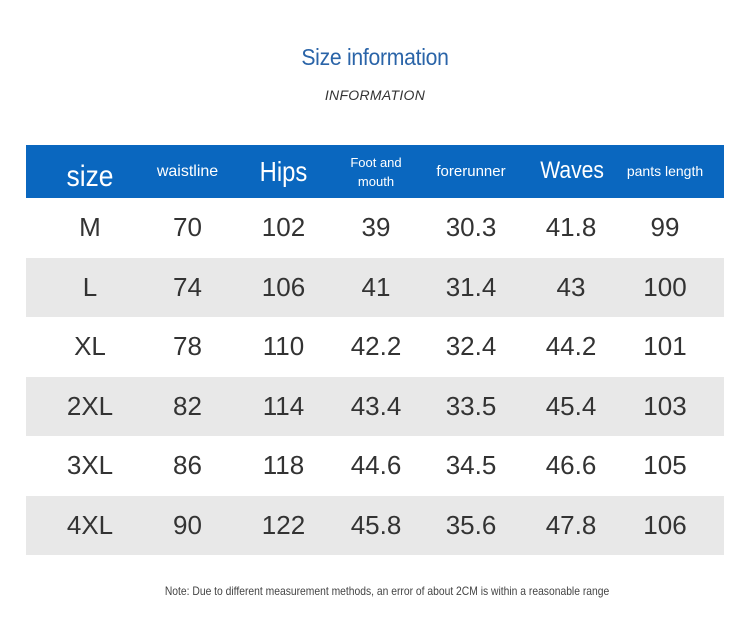 Image resolution: width=750 pixels, height=635 pixels. I want to click on table-row: 4XL 90 122 45.8 35.6 47.8 106, so click(375, 525).